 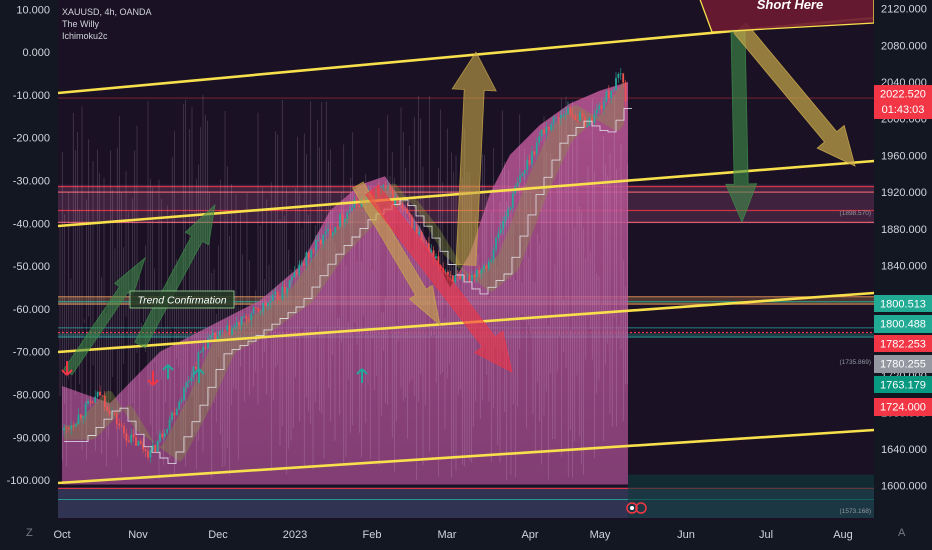 I want to click on symbol-title: XAUUSD, 4h, OANDA, so click(x=107, y=12).